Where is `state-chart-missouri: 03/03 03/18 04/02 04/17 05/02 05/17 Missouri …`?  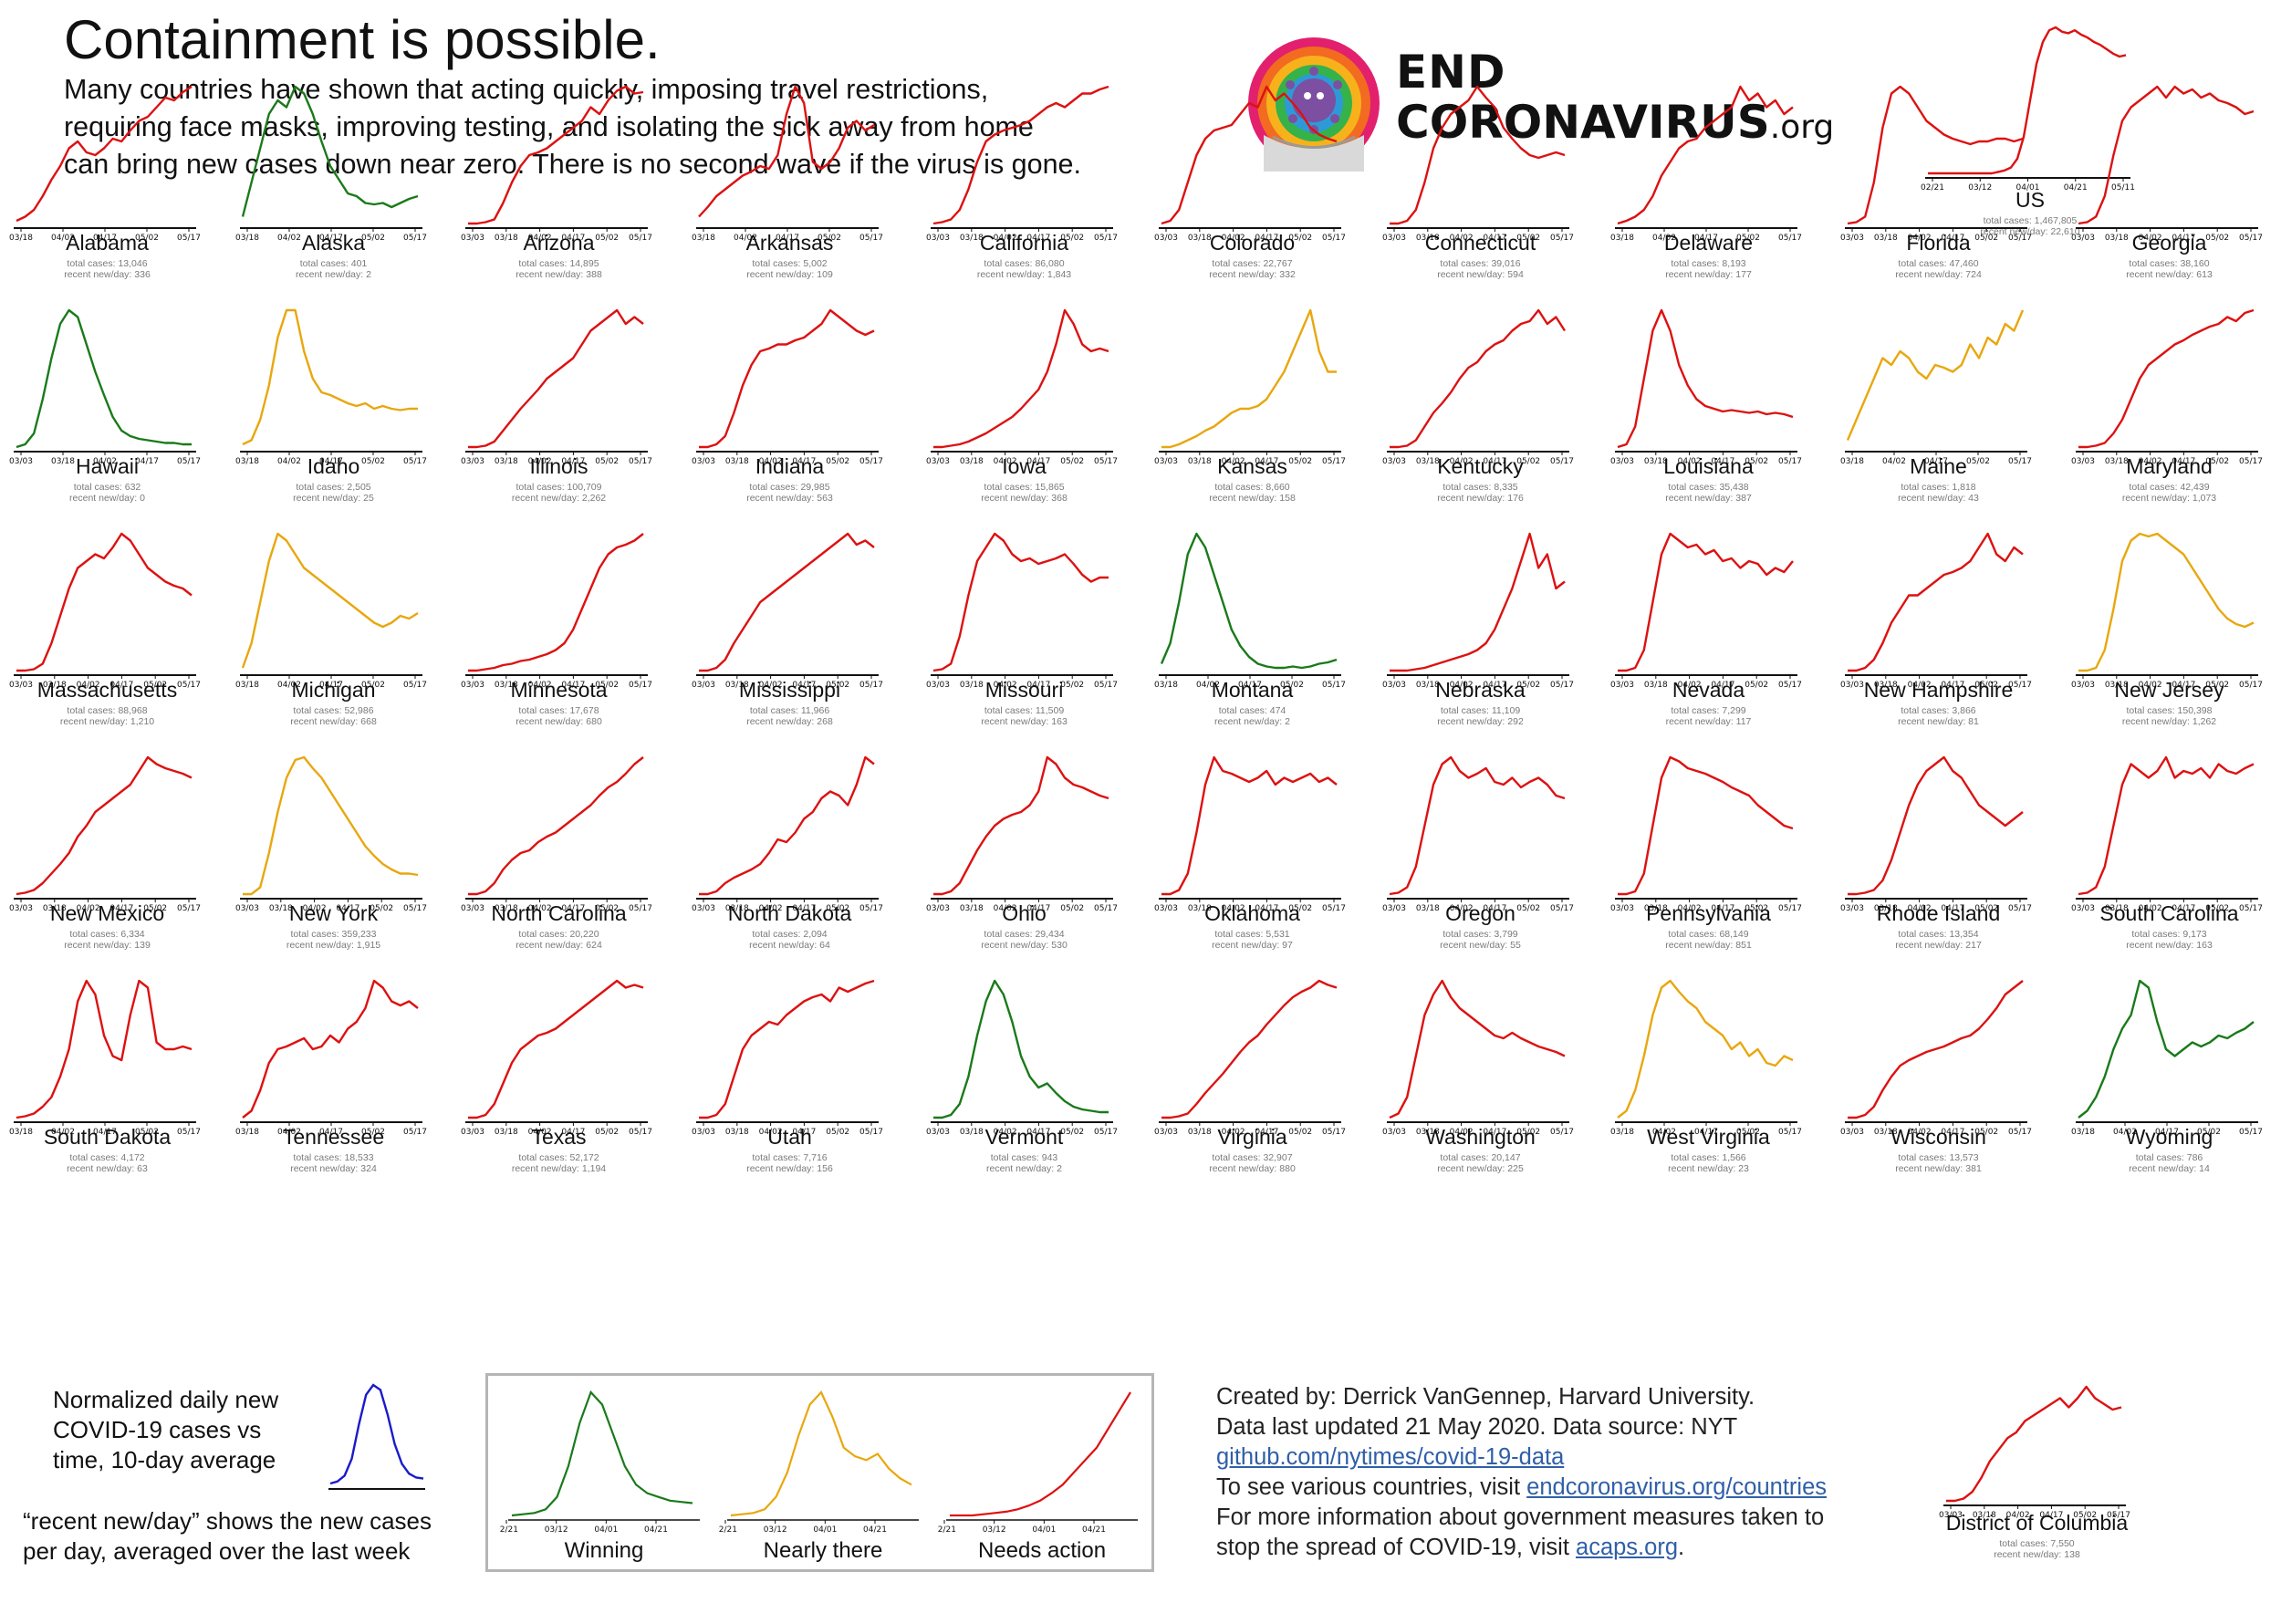
state-chart-missouri: 03/03 03/18 04/02 04/17 05/02 05/17 Missouri … is located at coordinates (1028, 643).